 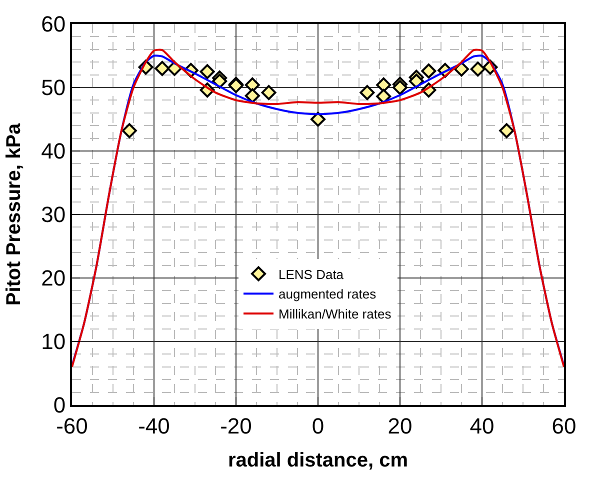 I want to click on x-tick-label: -20, so click(x=236, y=425).